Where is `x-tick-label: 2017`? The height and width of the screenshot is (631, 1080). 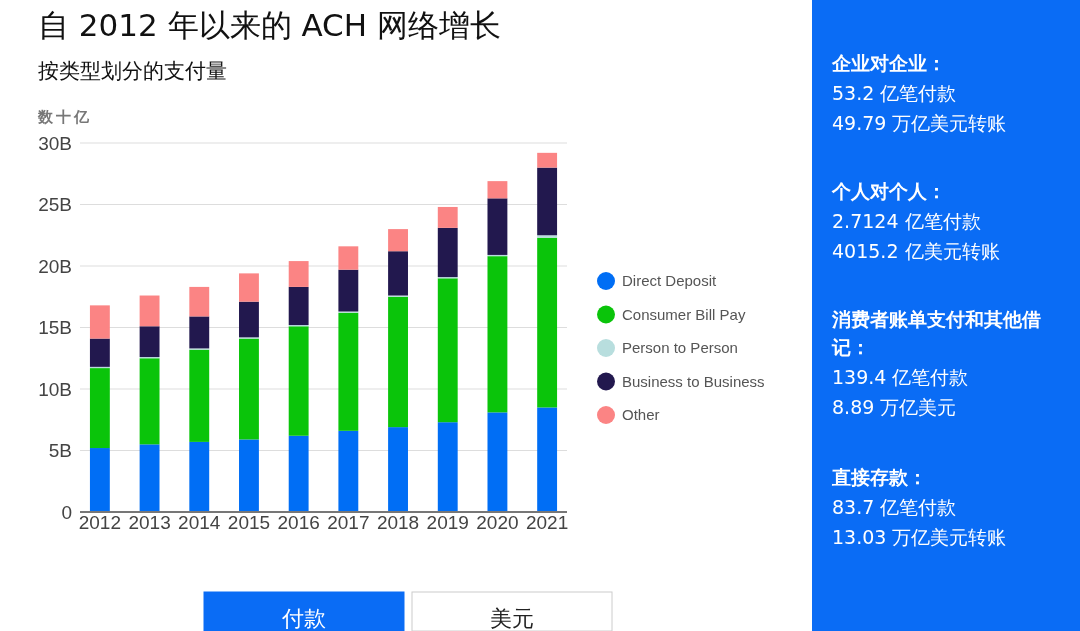
x-tick-label: 2017 is located at coordinates (348, 523).